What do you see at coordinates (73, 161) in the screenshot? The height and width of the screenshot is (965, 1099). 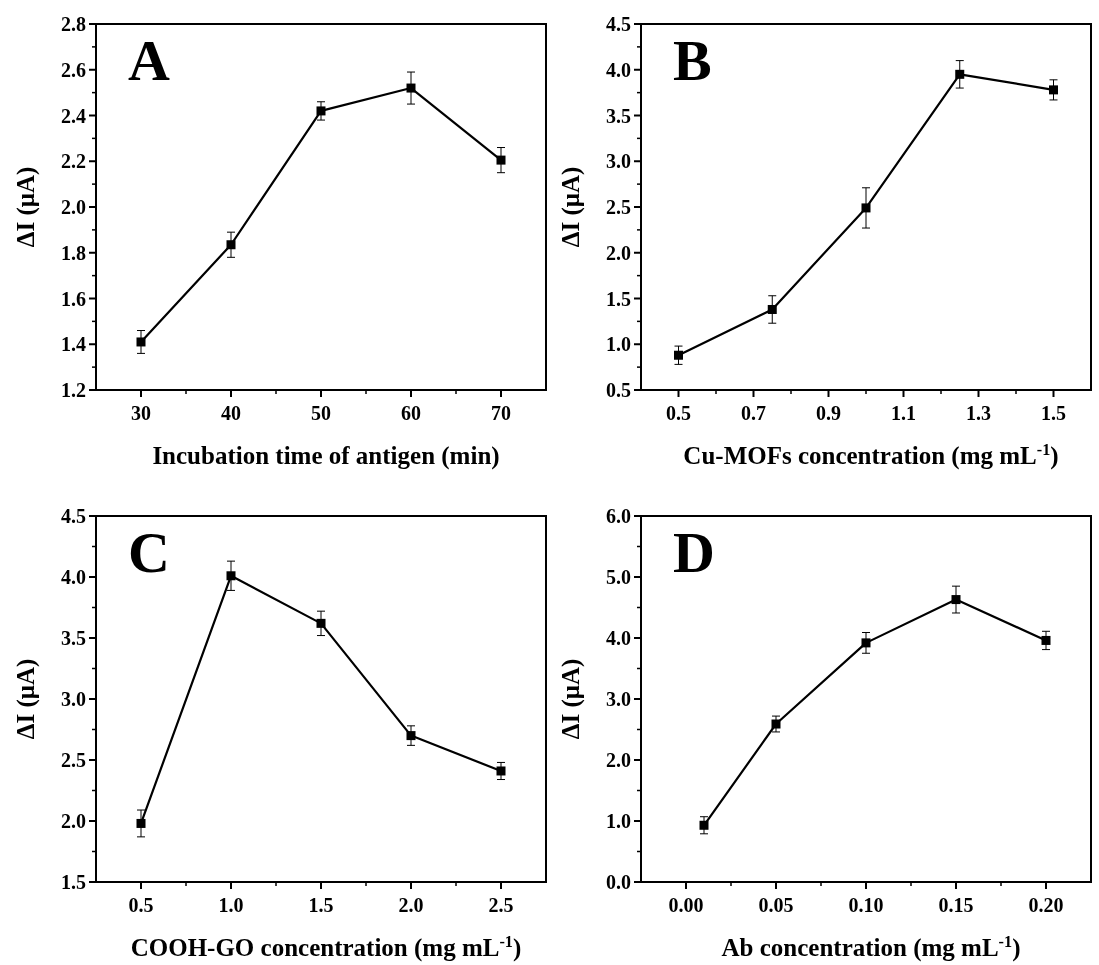 I see `y-tick-label: 2.2` at bounding box center [73, 161].